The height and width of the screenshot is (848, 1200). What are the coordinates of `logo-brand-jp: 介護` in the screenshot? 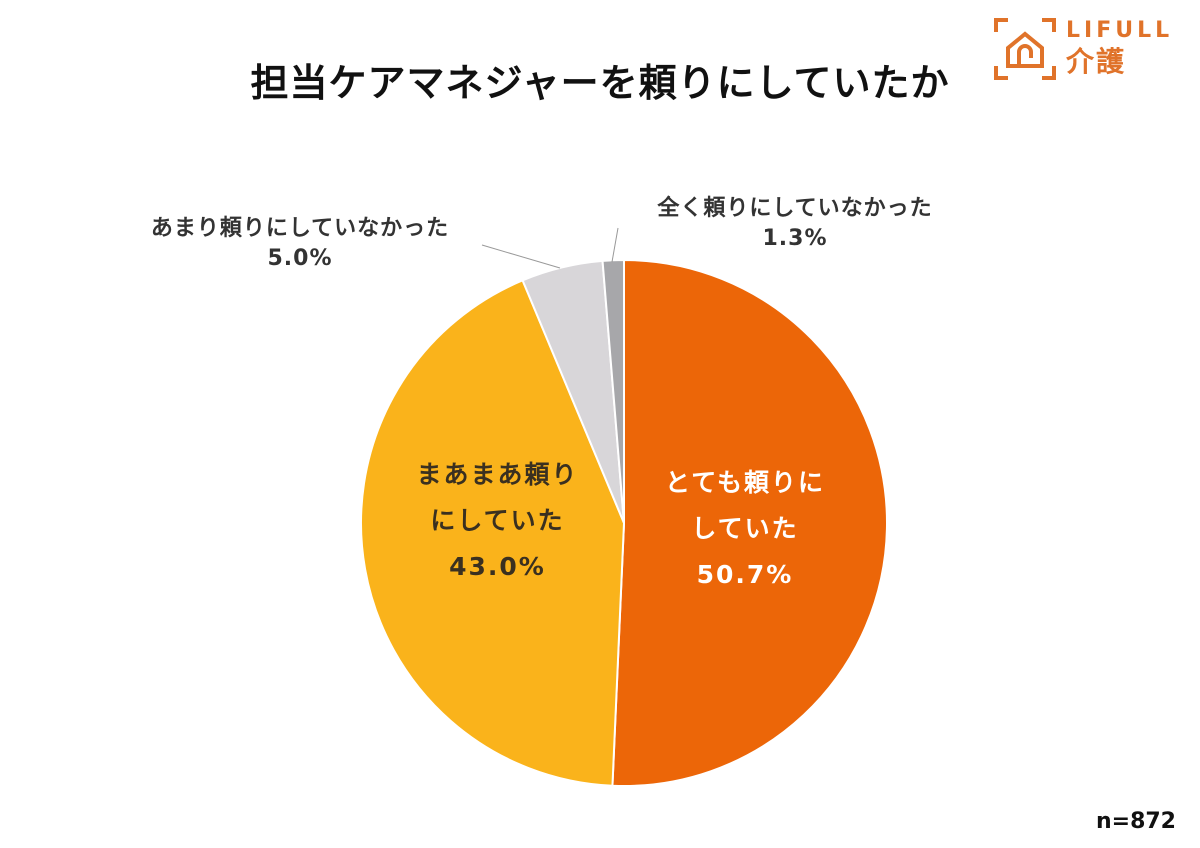 It's located at (1096, 61).